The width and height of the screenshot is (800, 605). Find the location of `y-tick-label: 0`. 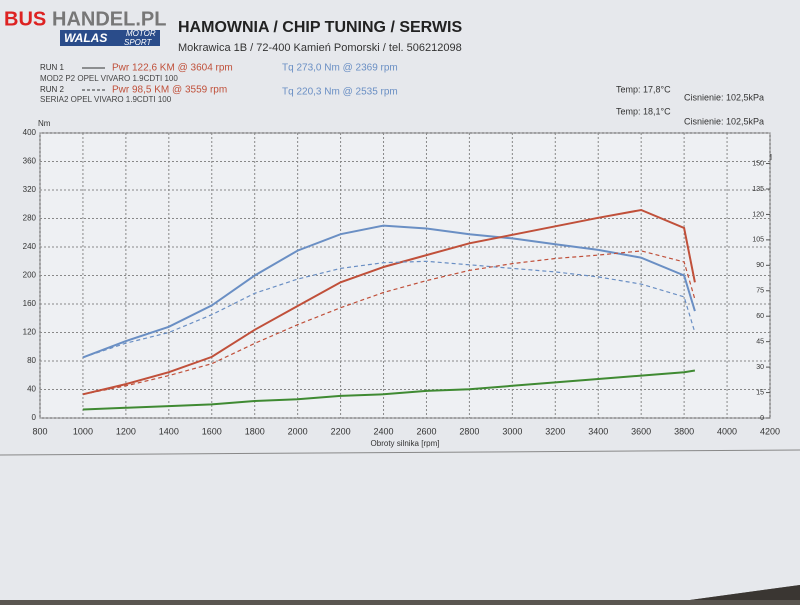

y-tick-label: 0 is located at coordinates (34, 417).